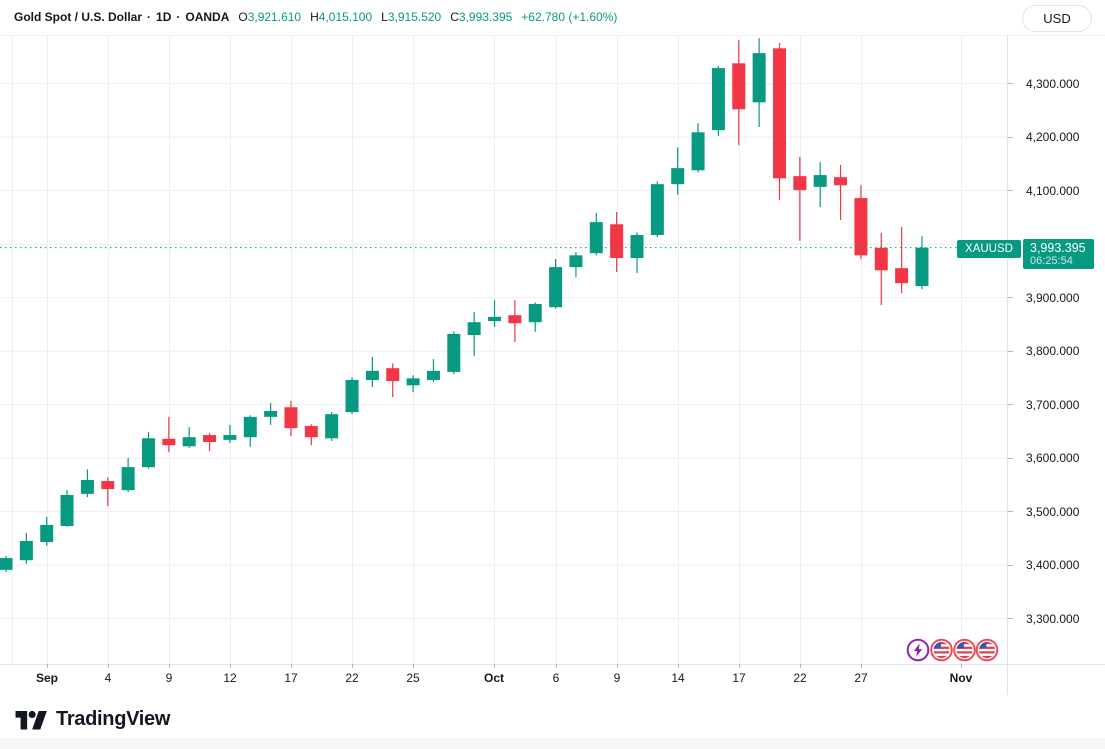  What do you see at coordinates (352, 678) in the screenshot?
I see `time-tick-label: 22` at bounding box center [352, 678].